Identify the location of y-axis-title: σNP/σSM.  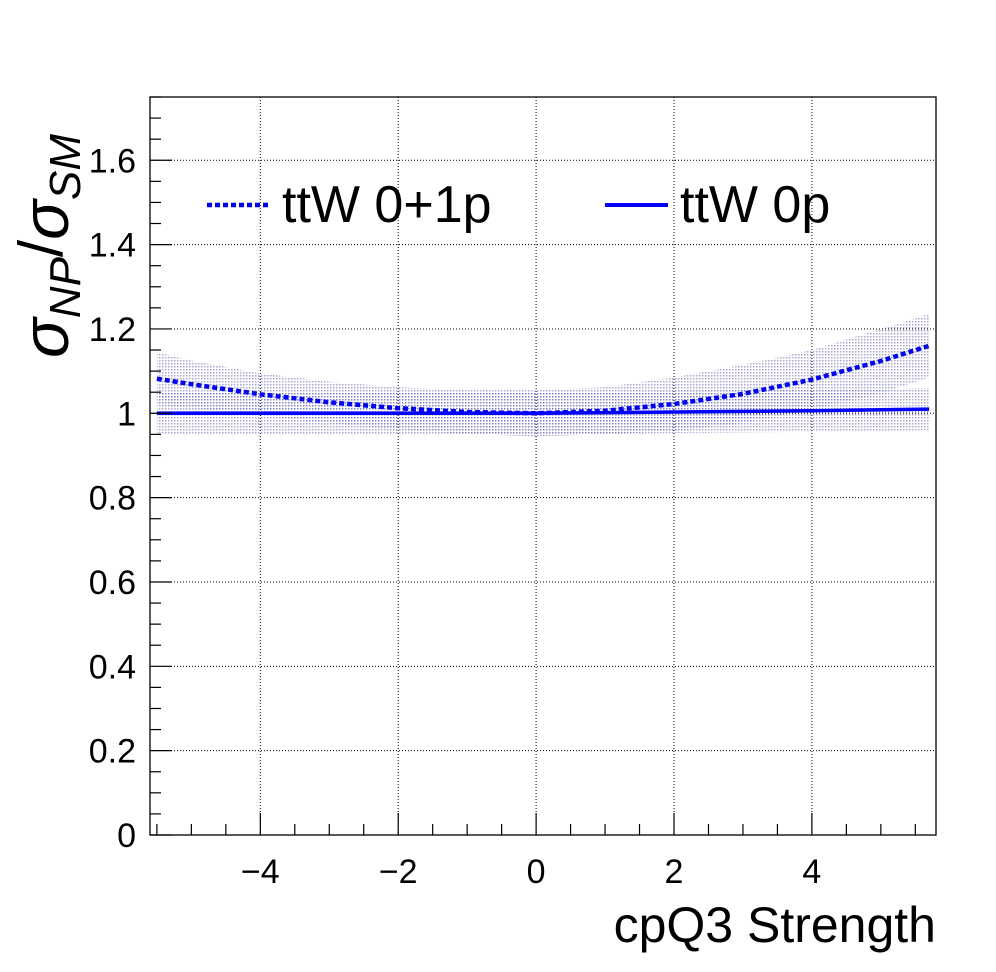
(48, 246).